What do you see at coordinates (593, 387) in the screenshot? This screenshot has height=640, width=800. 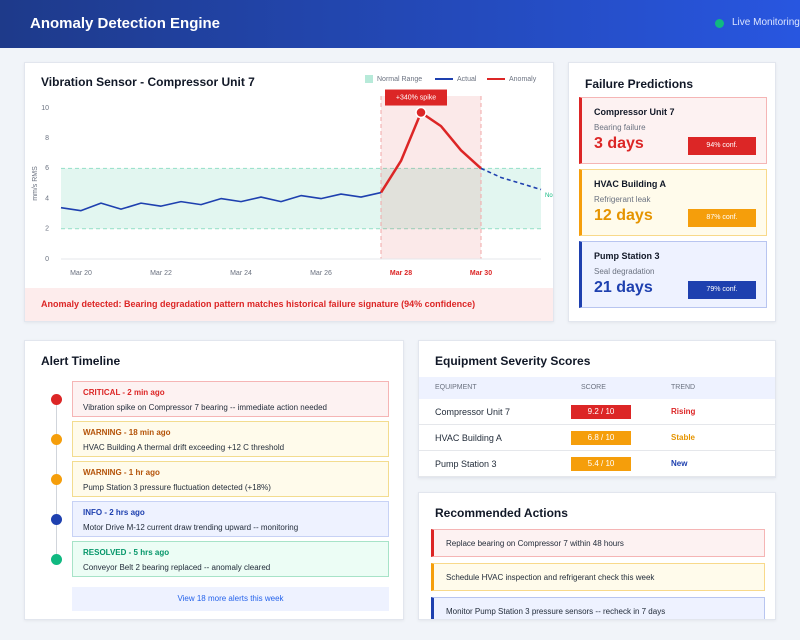 I see `column-header: SCORE` at bounding box center [593, 387].